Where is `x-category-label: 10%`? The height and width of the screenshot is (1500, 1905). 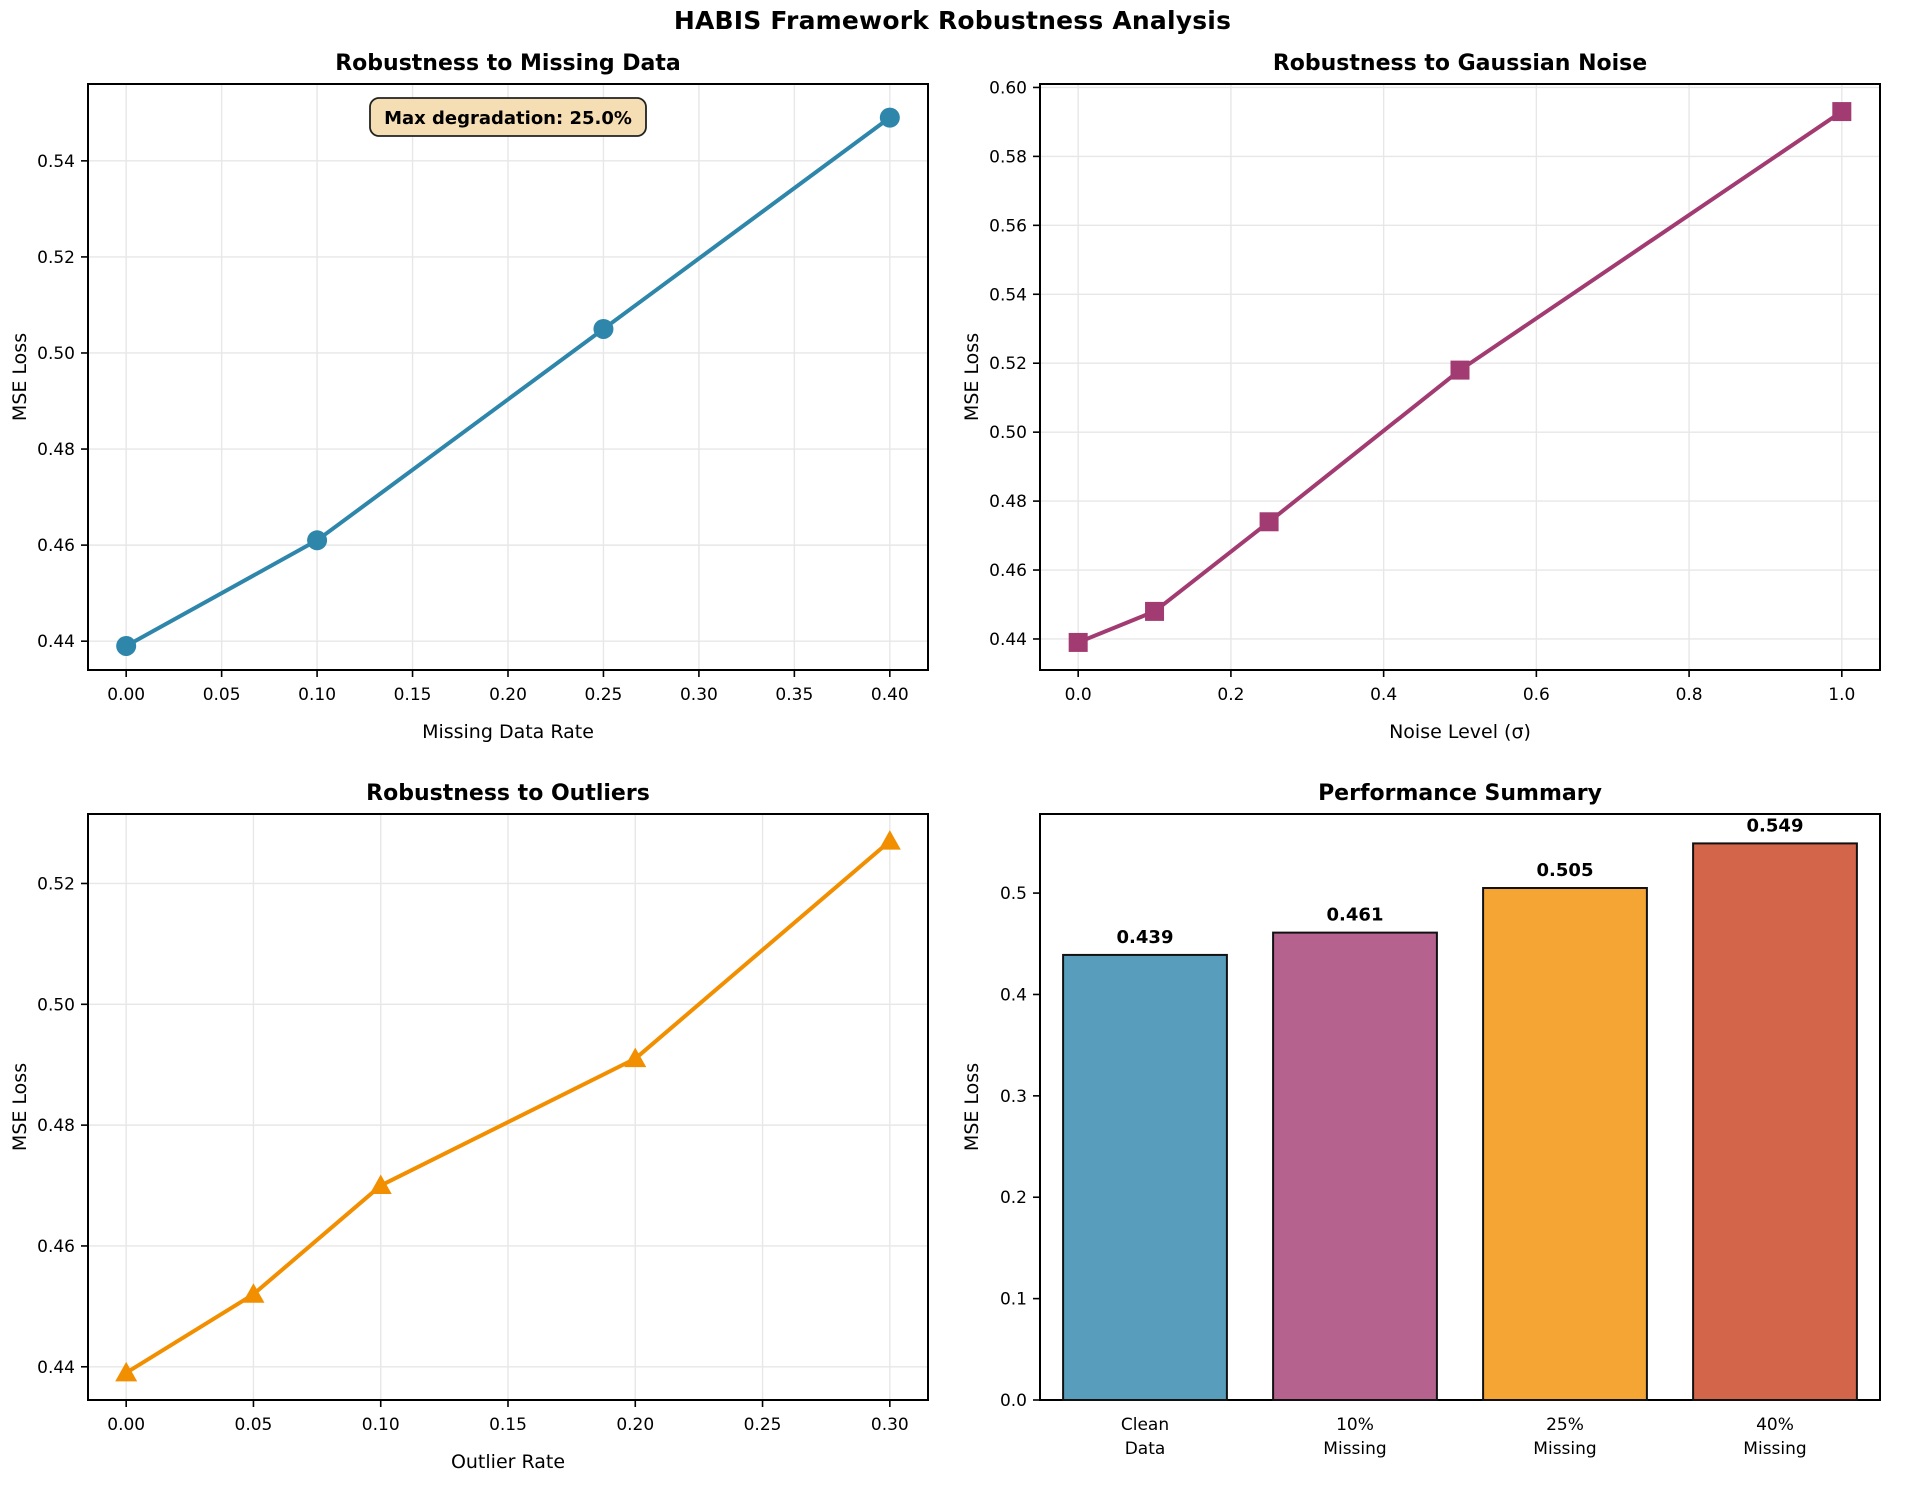 x-category-label: 10% is located at coordinates (1355, 1425).